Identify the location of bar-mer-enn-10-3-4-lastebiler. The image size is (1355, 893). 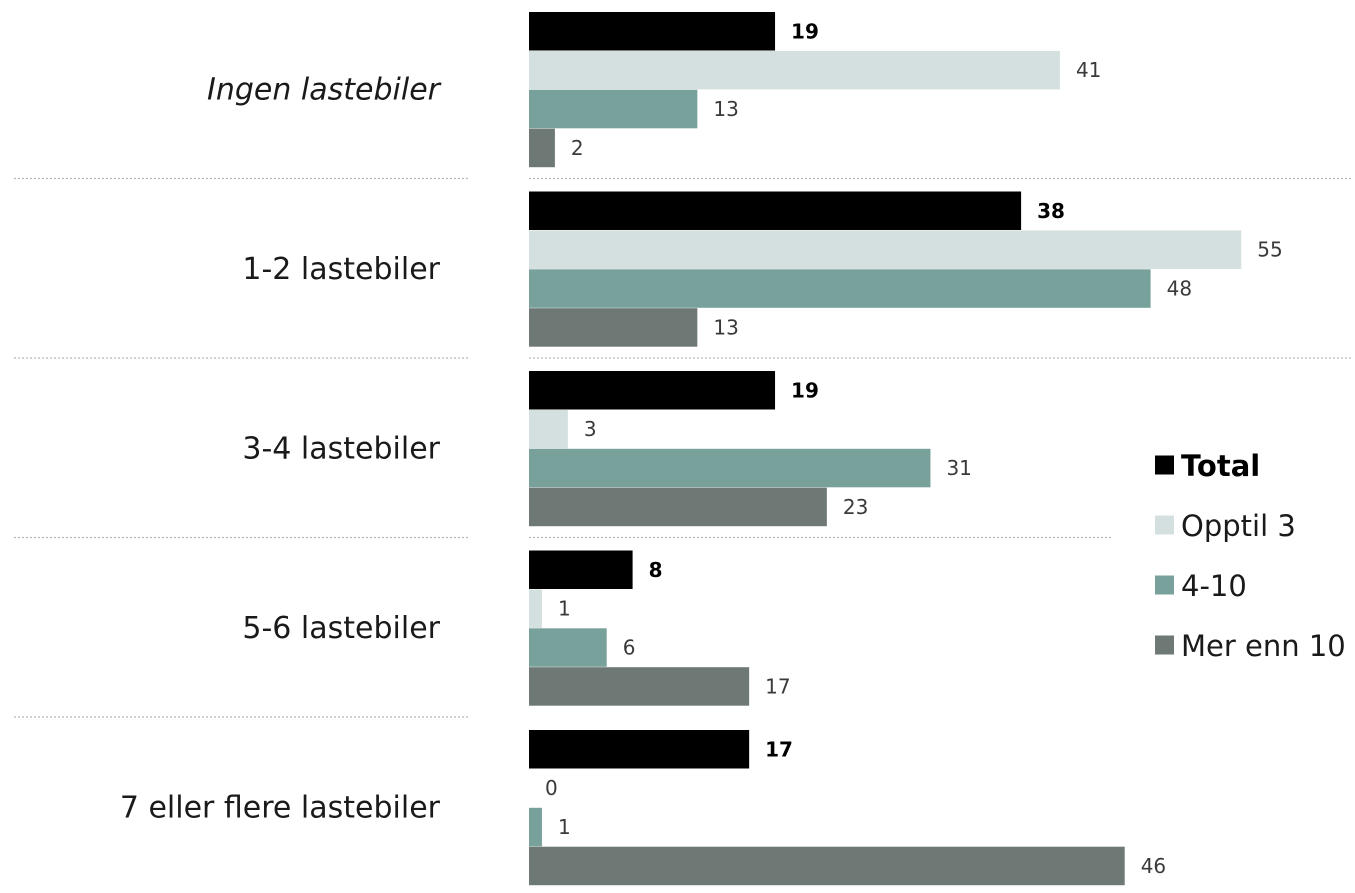
(678, 507).